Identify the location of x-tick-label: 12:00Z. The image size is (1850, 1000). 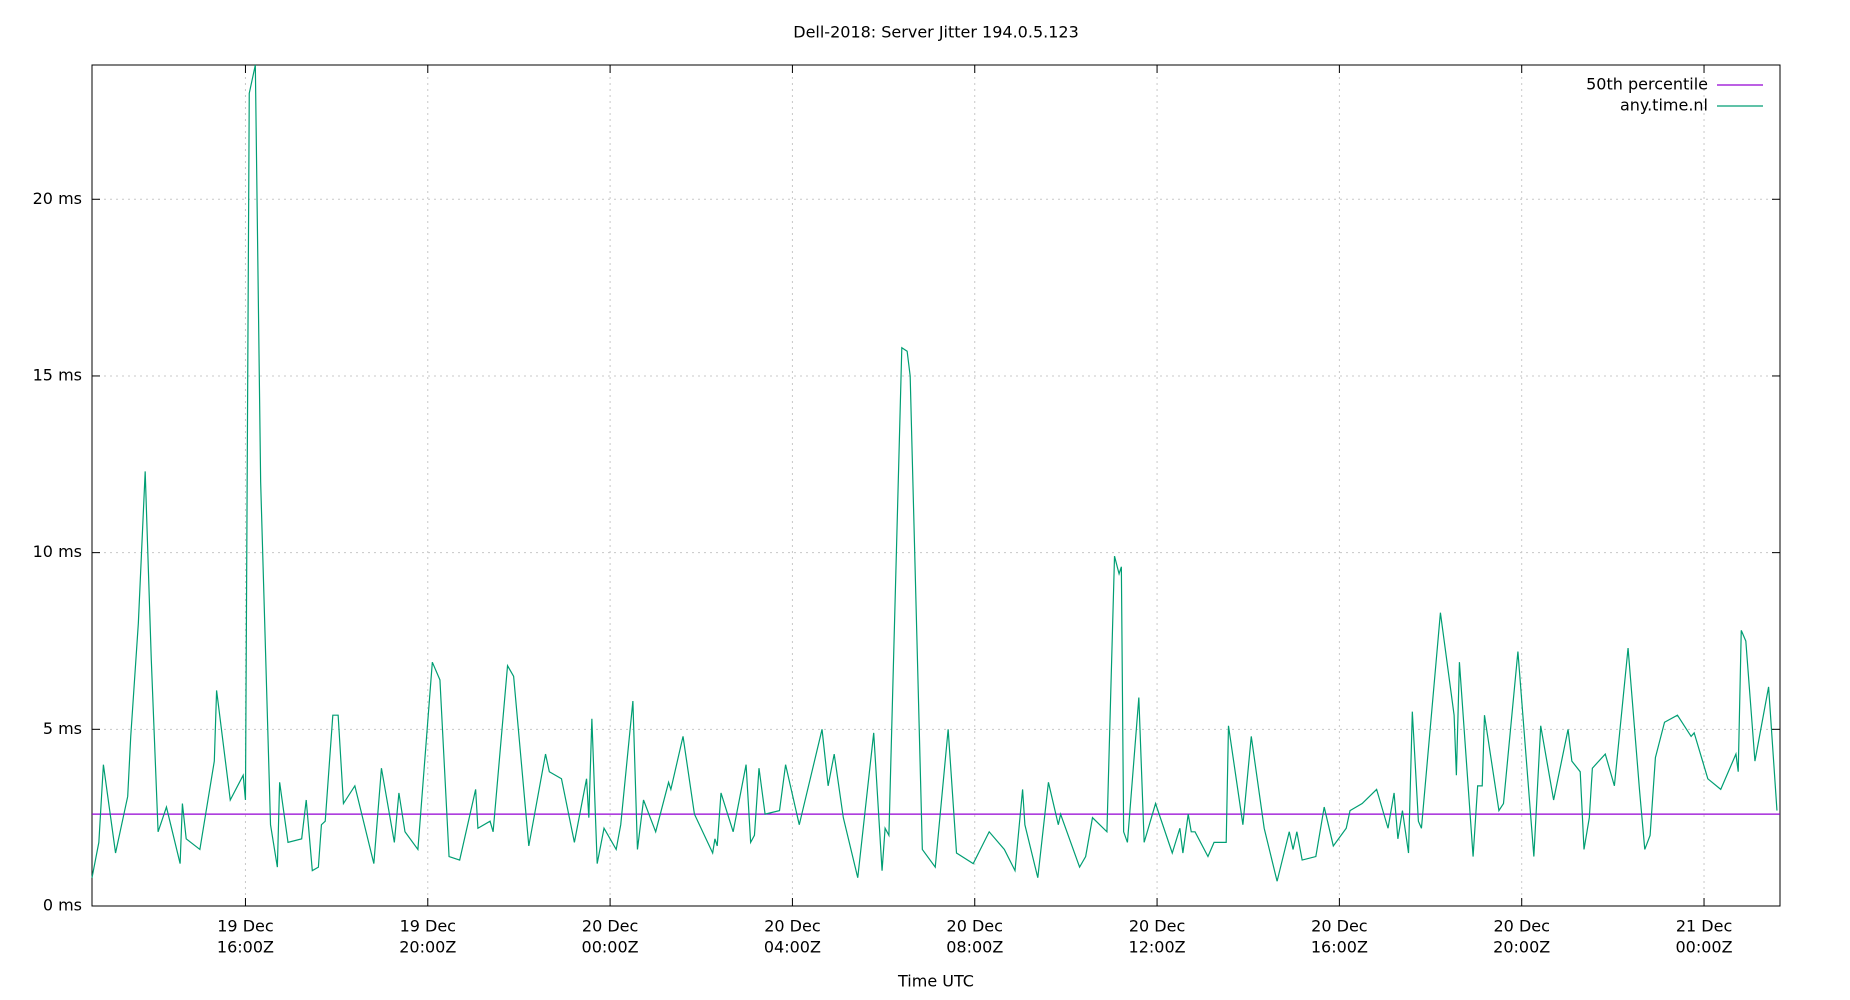
(1157, 947).